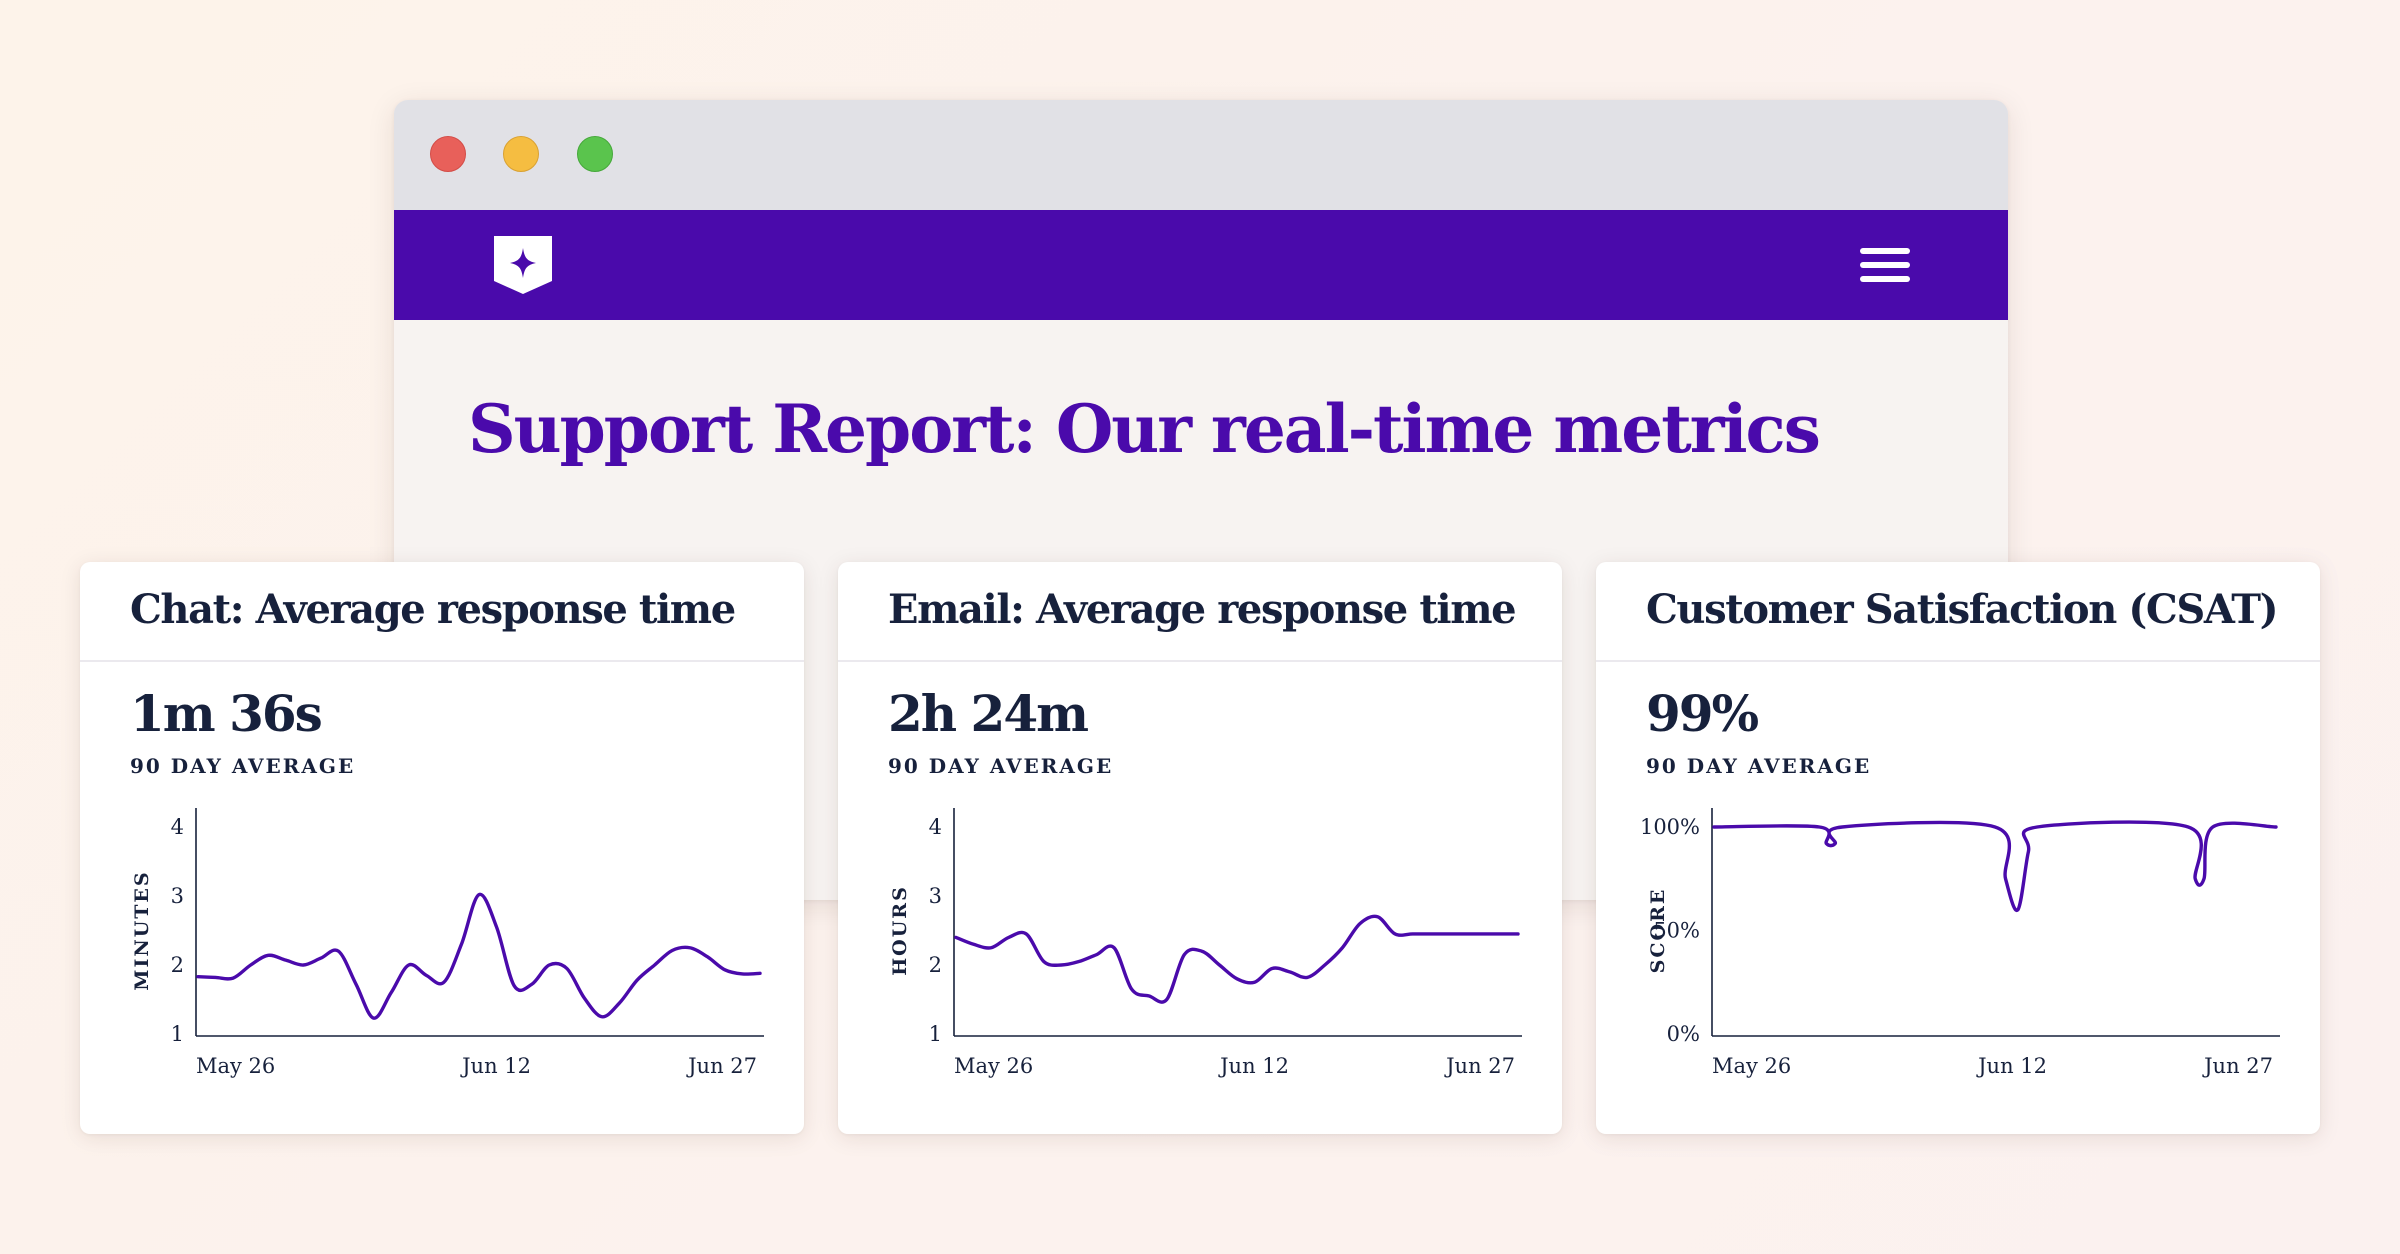 The height and width of the screenshot is (1254, 2400). Describe the element at coordinates (1962, 609) in the screenshot. I see `card-title: Customer Satisfaction (CSAT)` at that location.